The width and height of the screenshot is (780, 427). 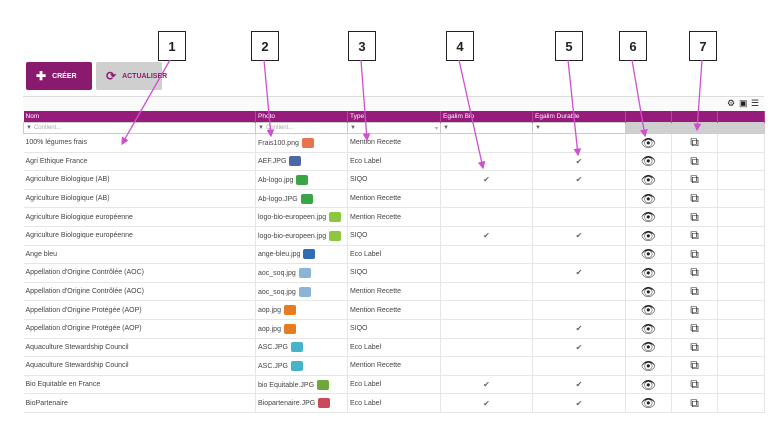 What do you see at coordinates (131, 76) in the screenshot?
I see `refresh-button: ⟳ ACTUALISER` at bounding box center [131, 76].